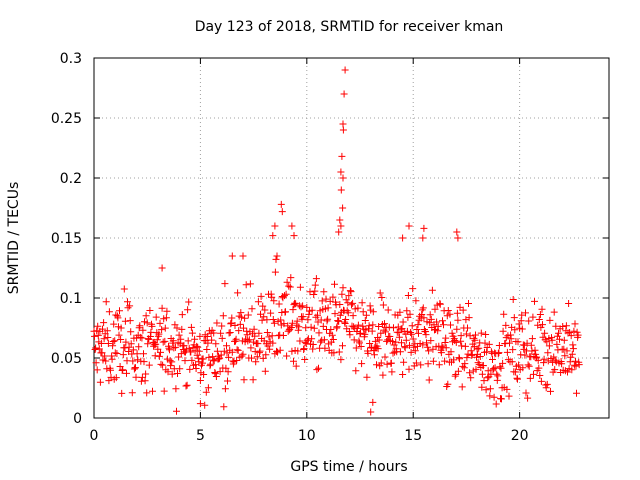 The height and width of the screenshot is (480, 640). Describe the element at coordinates (94, 436) in the screenshot. I see `x-tick-label: 0` at that location.